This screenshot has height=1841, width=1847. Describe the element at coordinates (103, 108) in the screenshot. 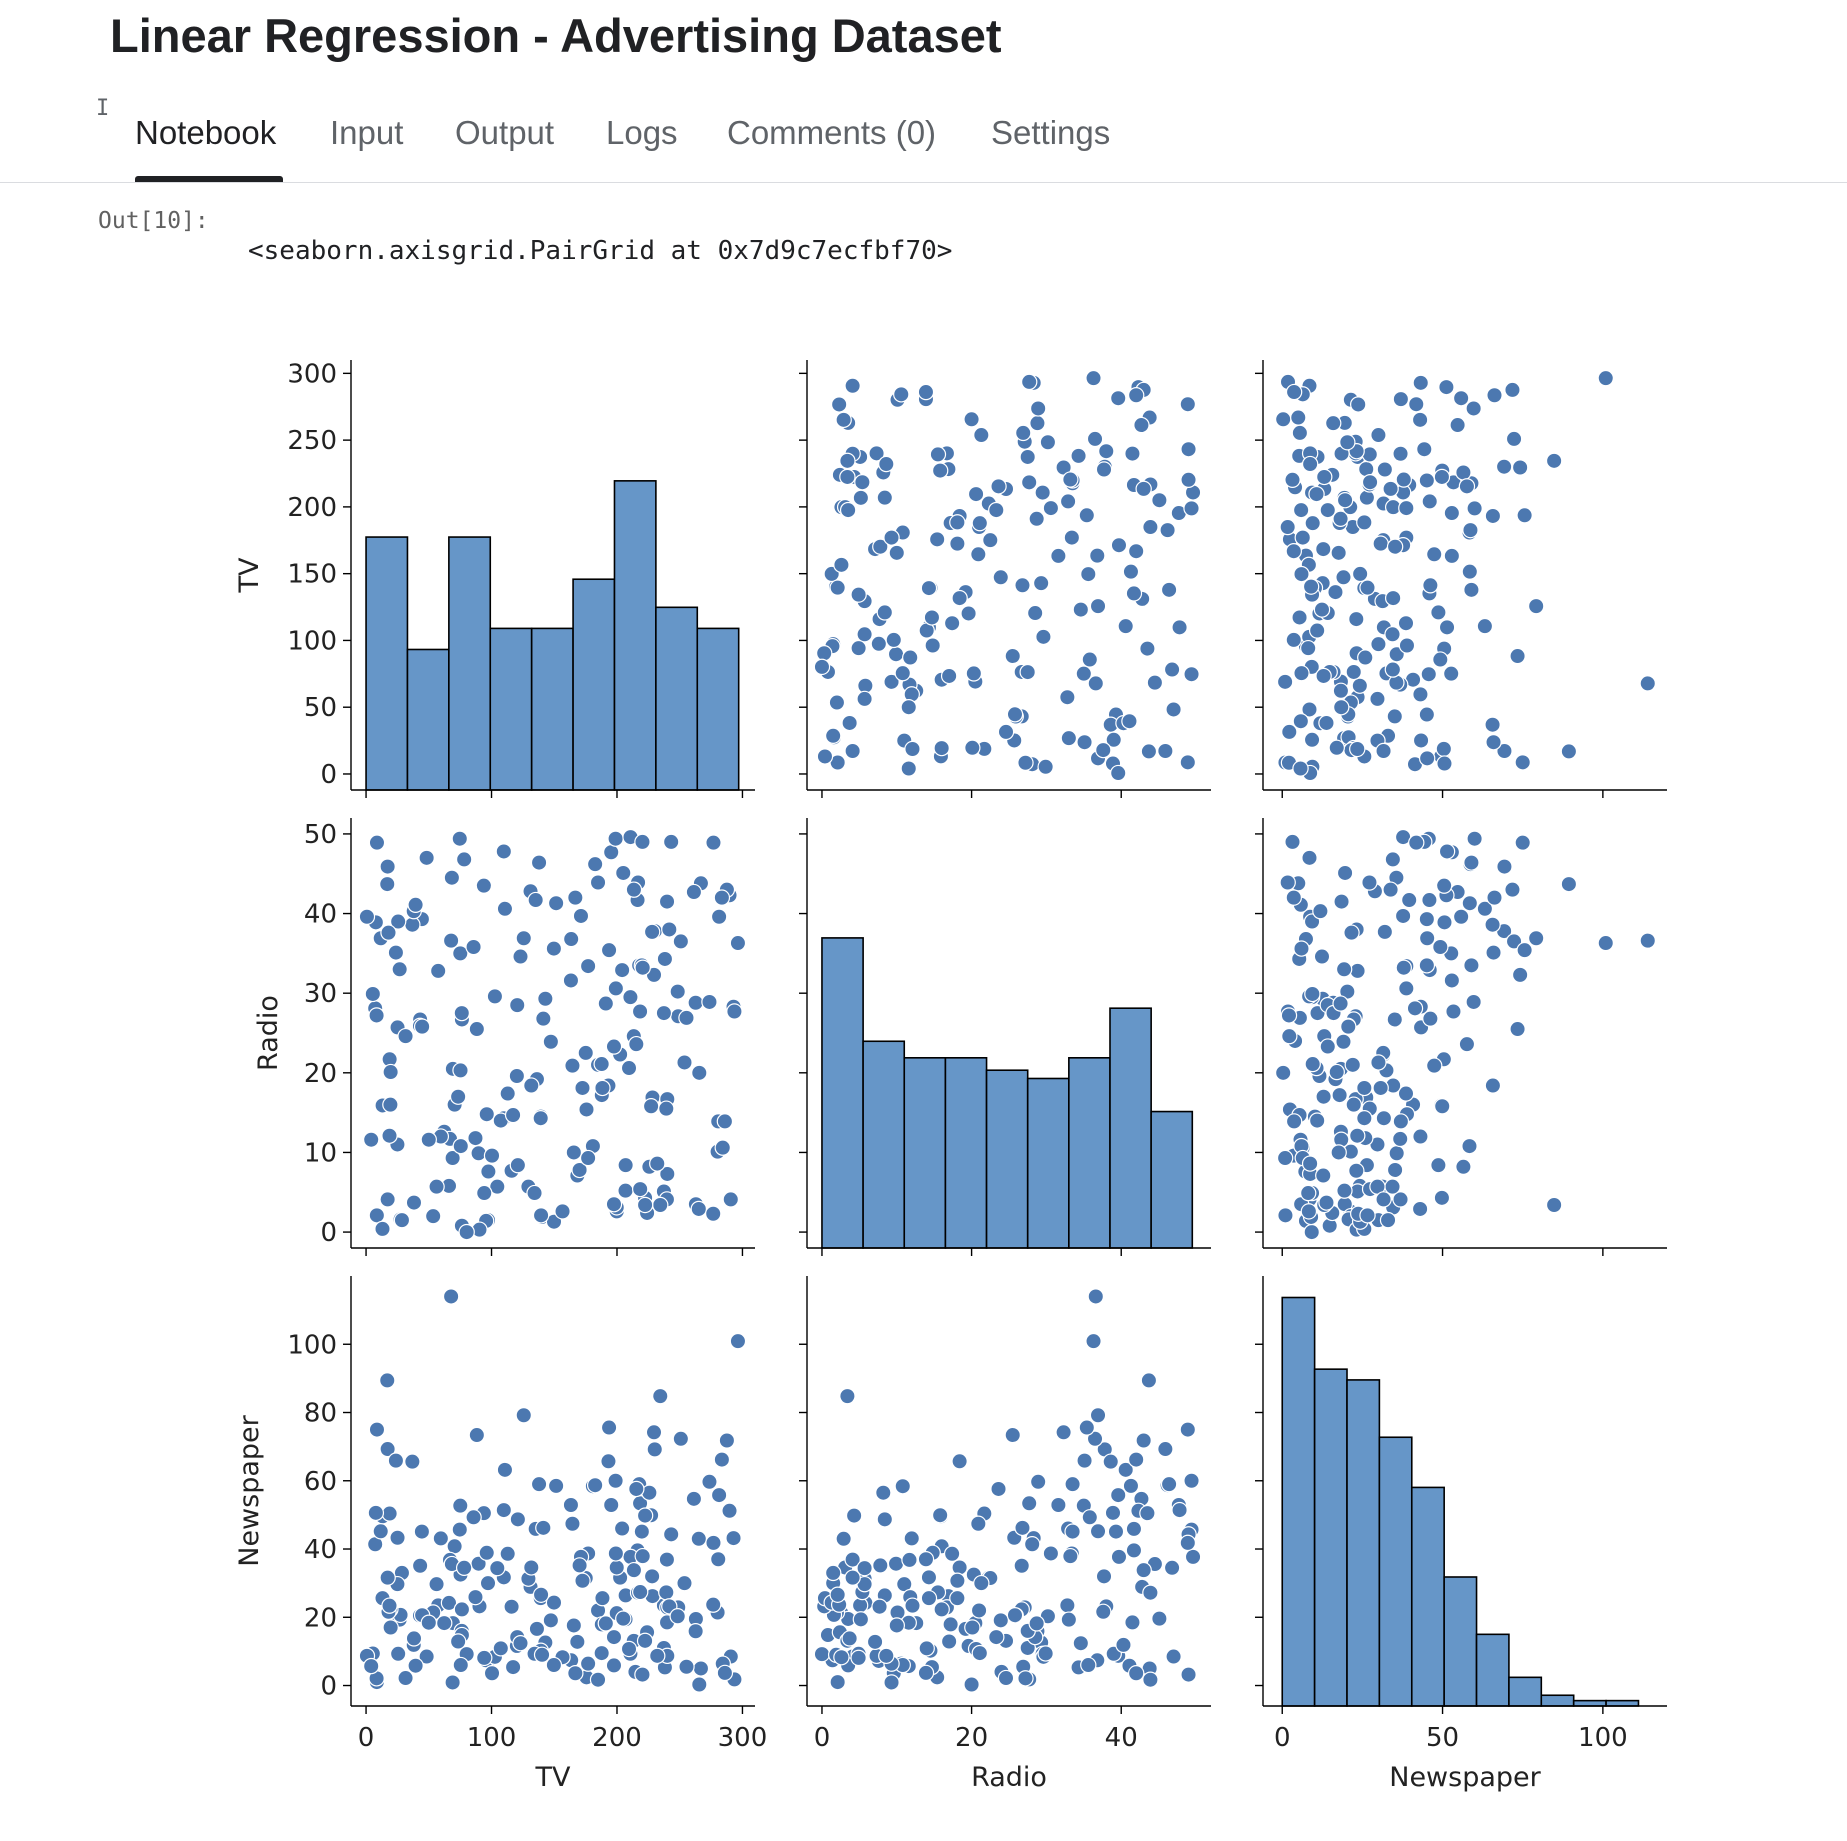

I see `text-cursor-icon: I` at that location.